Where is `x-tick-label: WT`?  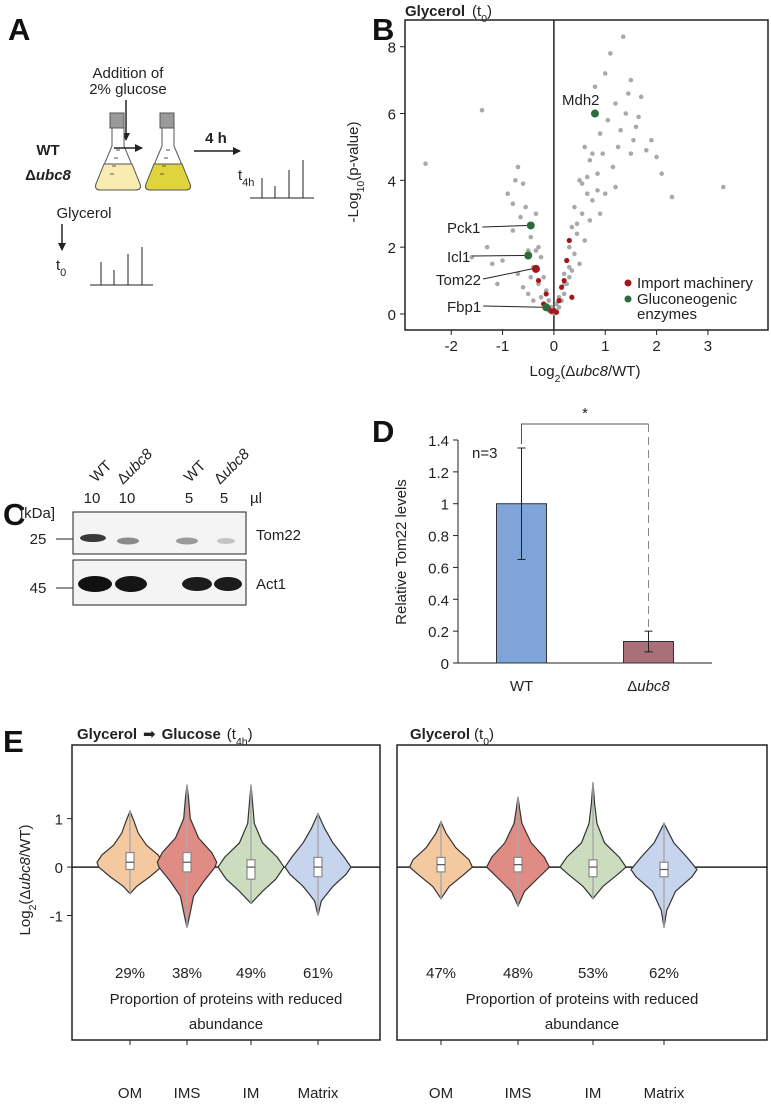
x-tick-label: WT is located at coordinates (521, 686).